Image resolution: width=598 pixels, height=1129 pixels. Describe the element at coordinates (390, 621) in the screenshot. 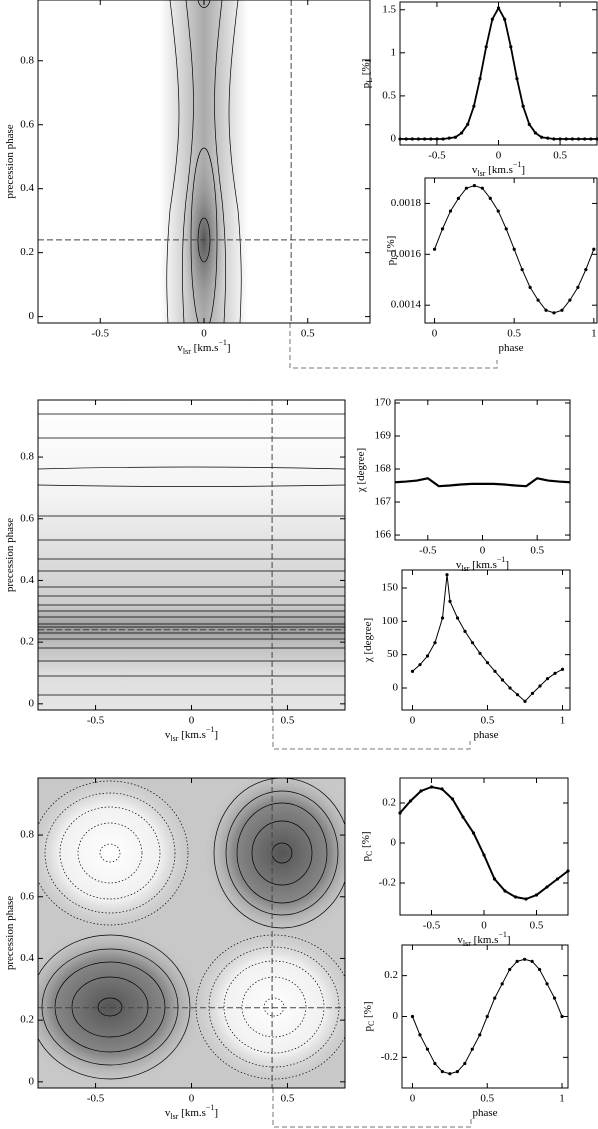

I see `y-tick-label: 100` at that location.